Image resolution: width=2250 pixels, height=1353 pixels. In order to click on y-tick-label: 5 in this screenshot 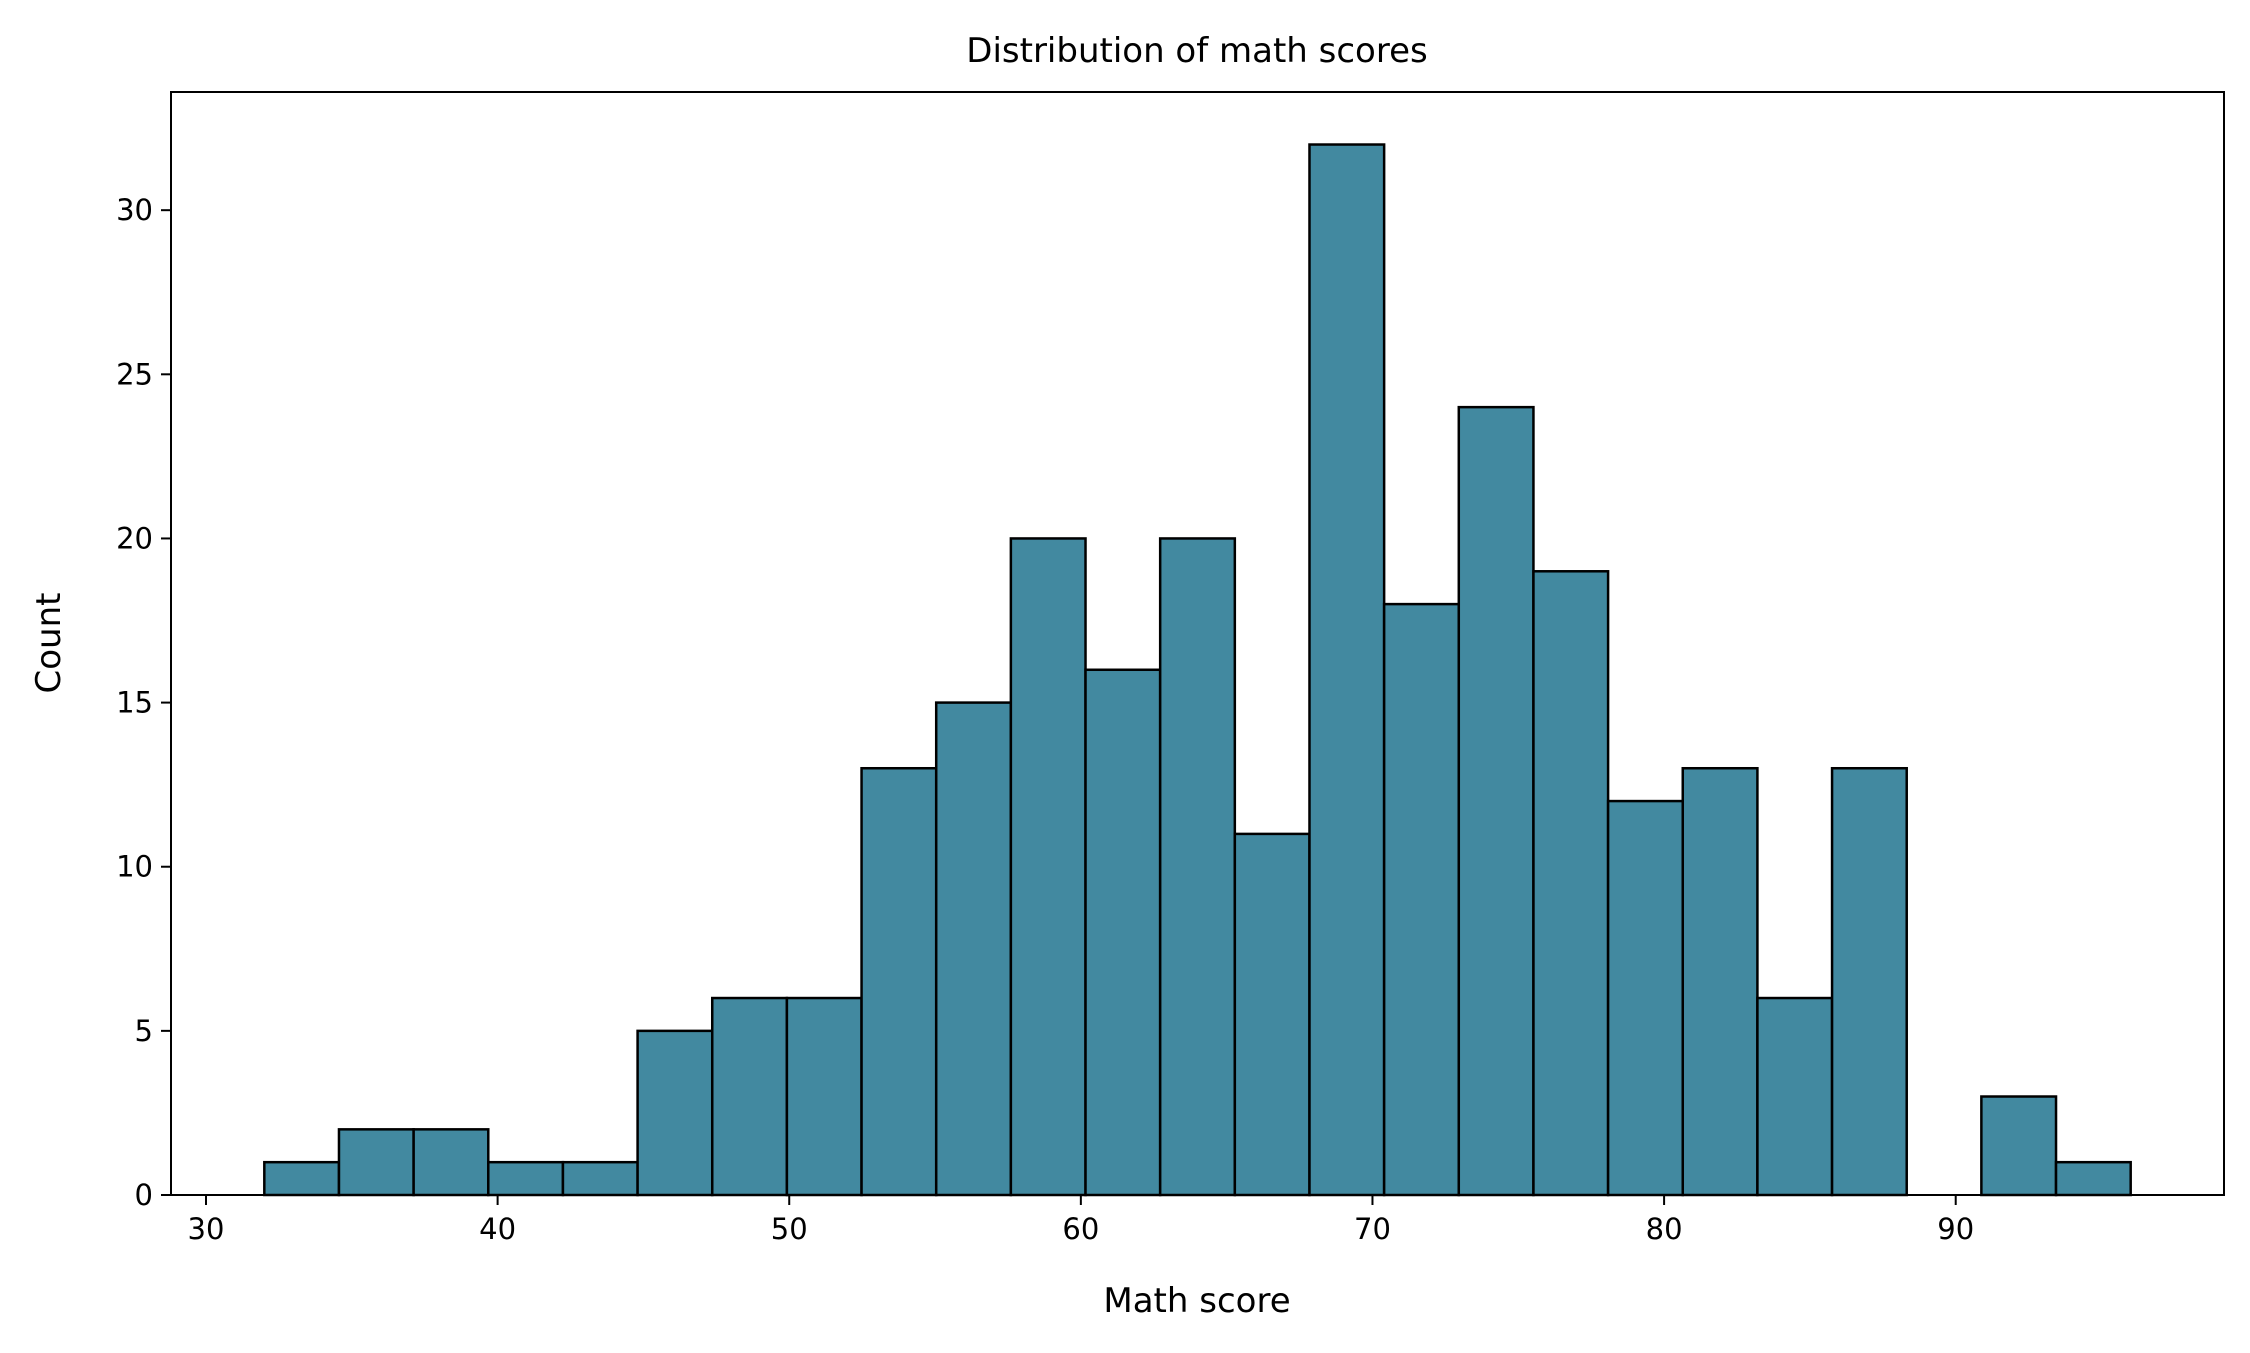, I will do `click(144, 1031)`.